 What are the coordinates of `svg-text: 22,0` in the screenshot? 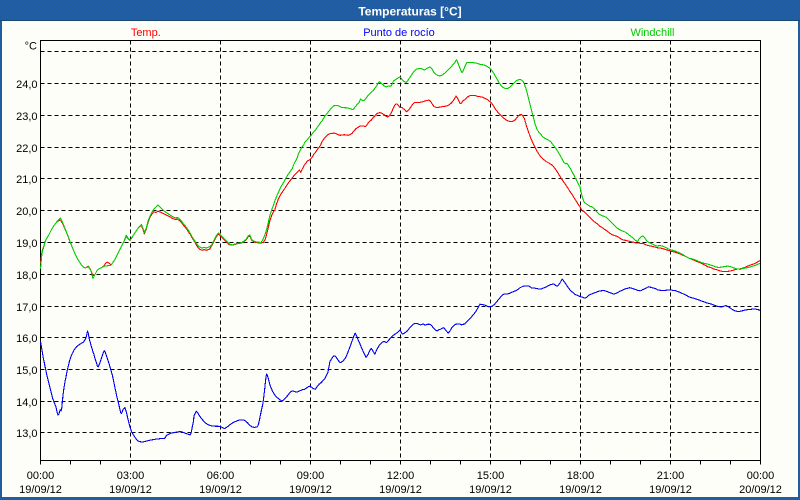 It's located at (26, 149).